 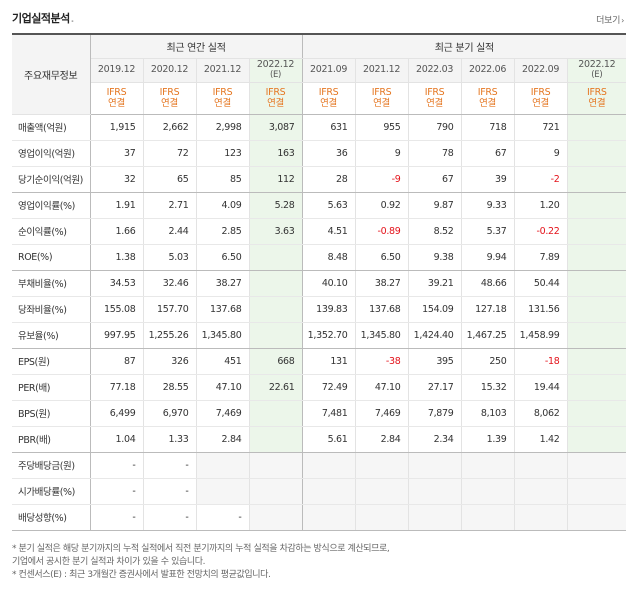 I want to click on table-cell: 2.71, so click(x=170, y=205).